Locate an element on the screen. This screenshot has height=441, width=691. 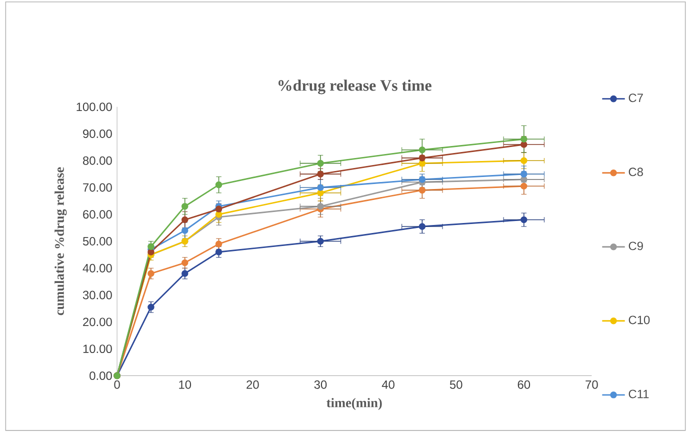
x-axis-title: time(min) is located at coordinates (354, 404).